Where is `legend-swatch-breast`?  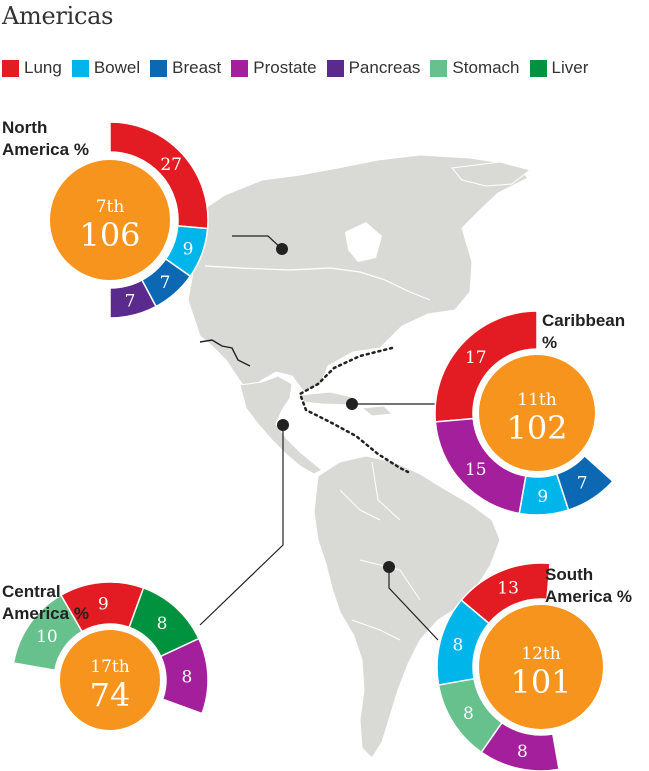 legend-swatch-breast is located at coordinates (159, 68).